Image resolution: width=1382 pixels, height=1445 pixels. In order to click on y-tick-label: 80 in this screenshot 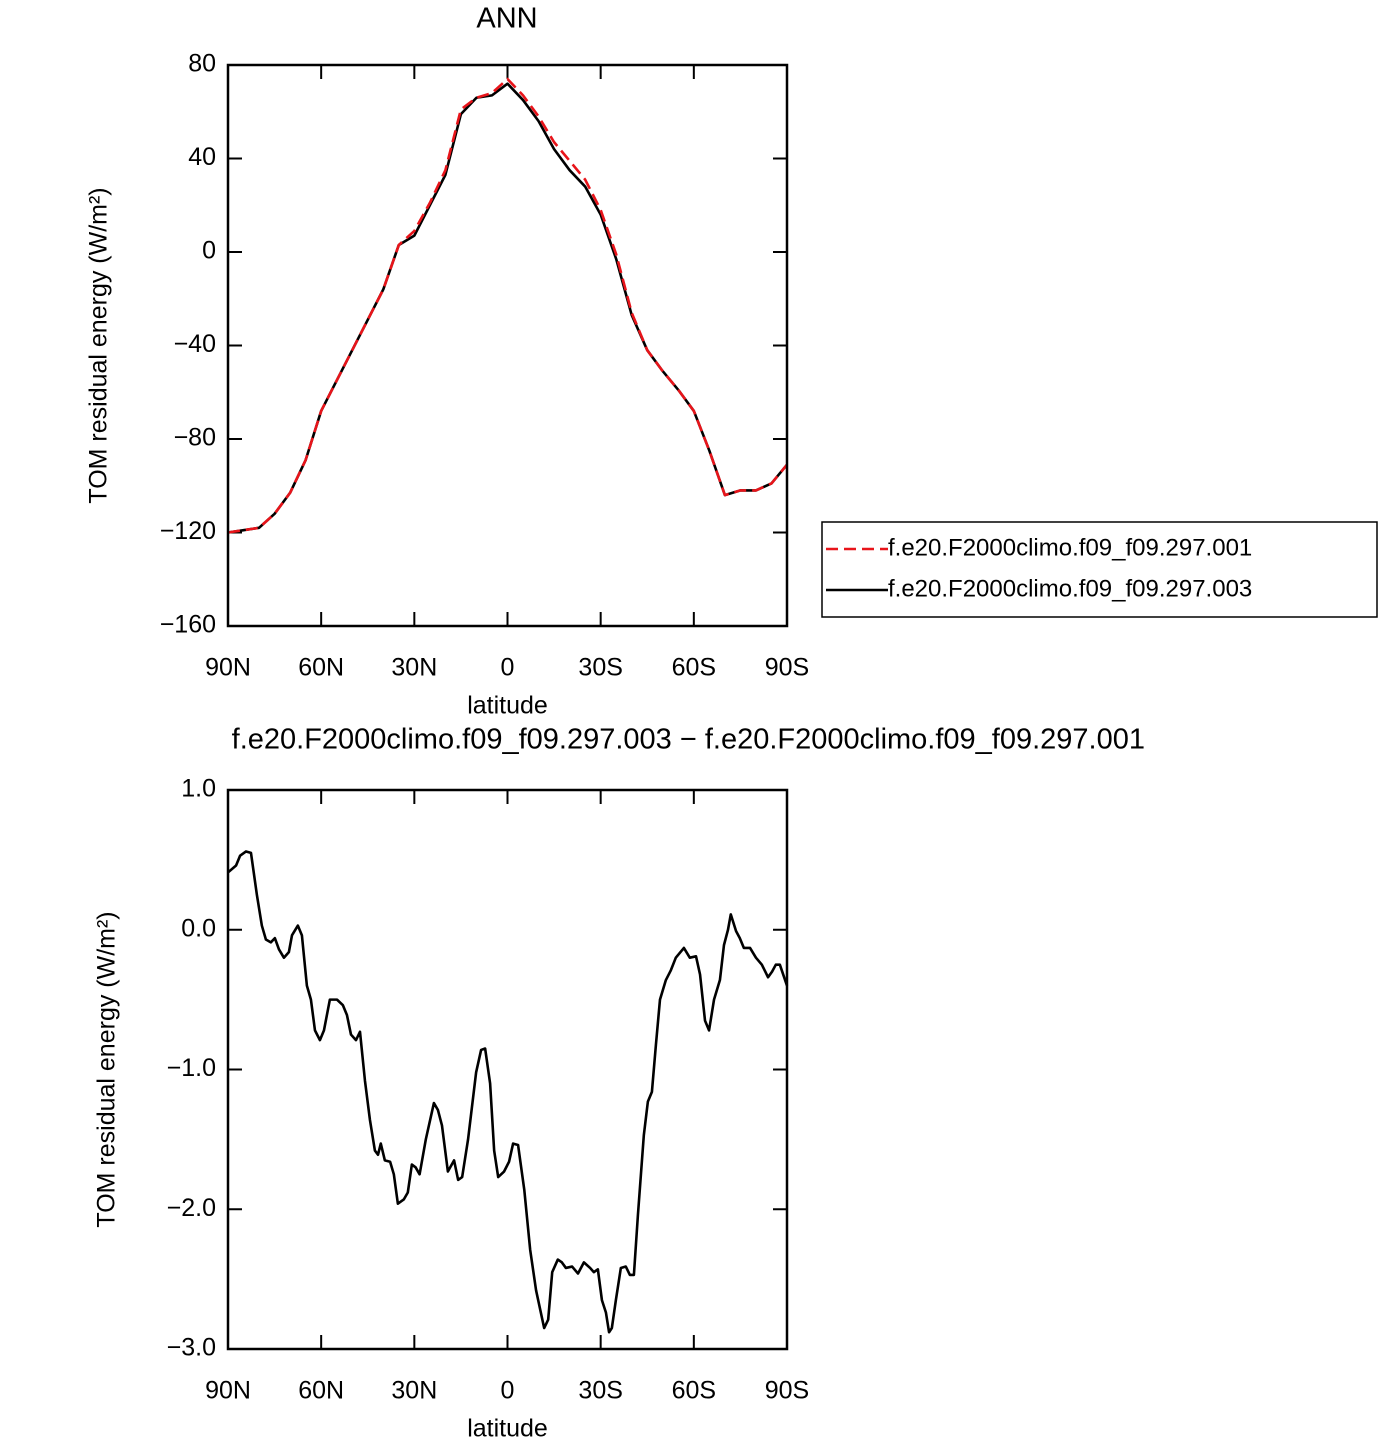, I will do `click(202, 64)`.